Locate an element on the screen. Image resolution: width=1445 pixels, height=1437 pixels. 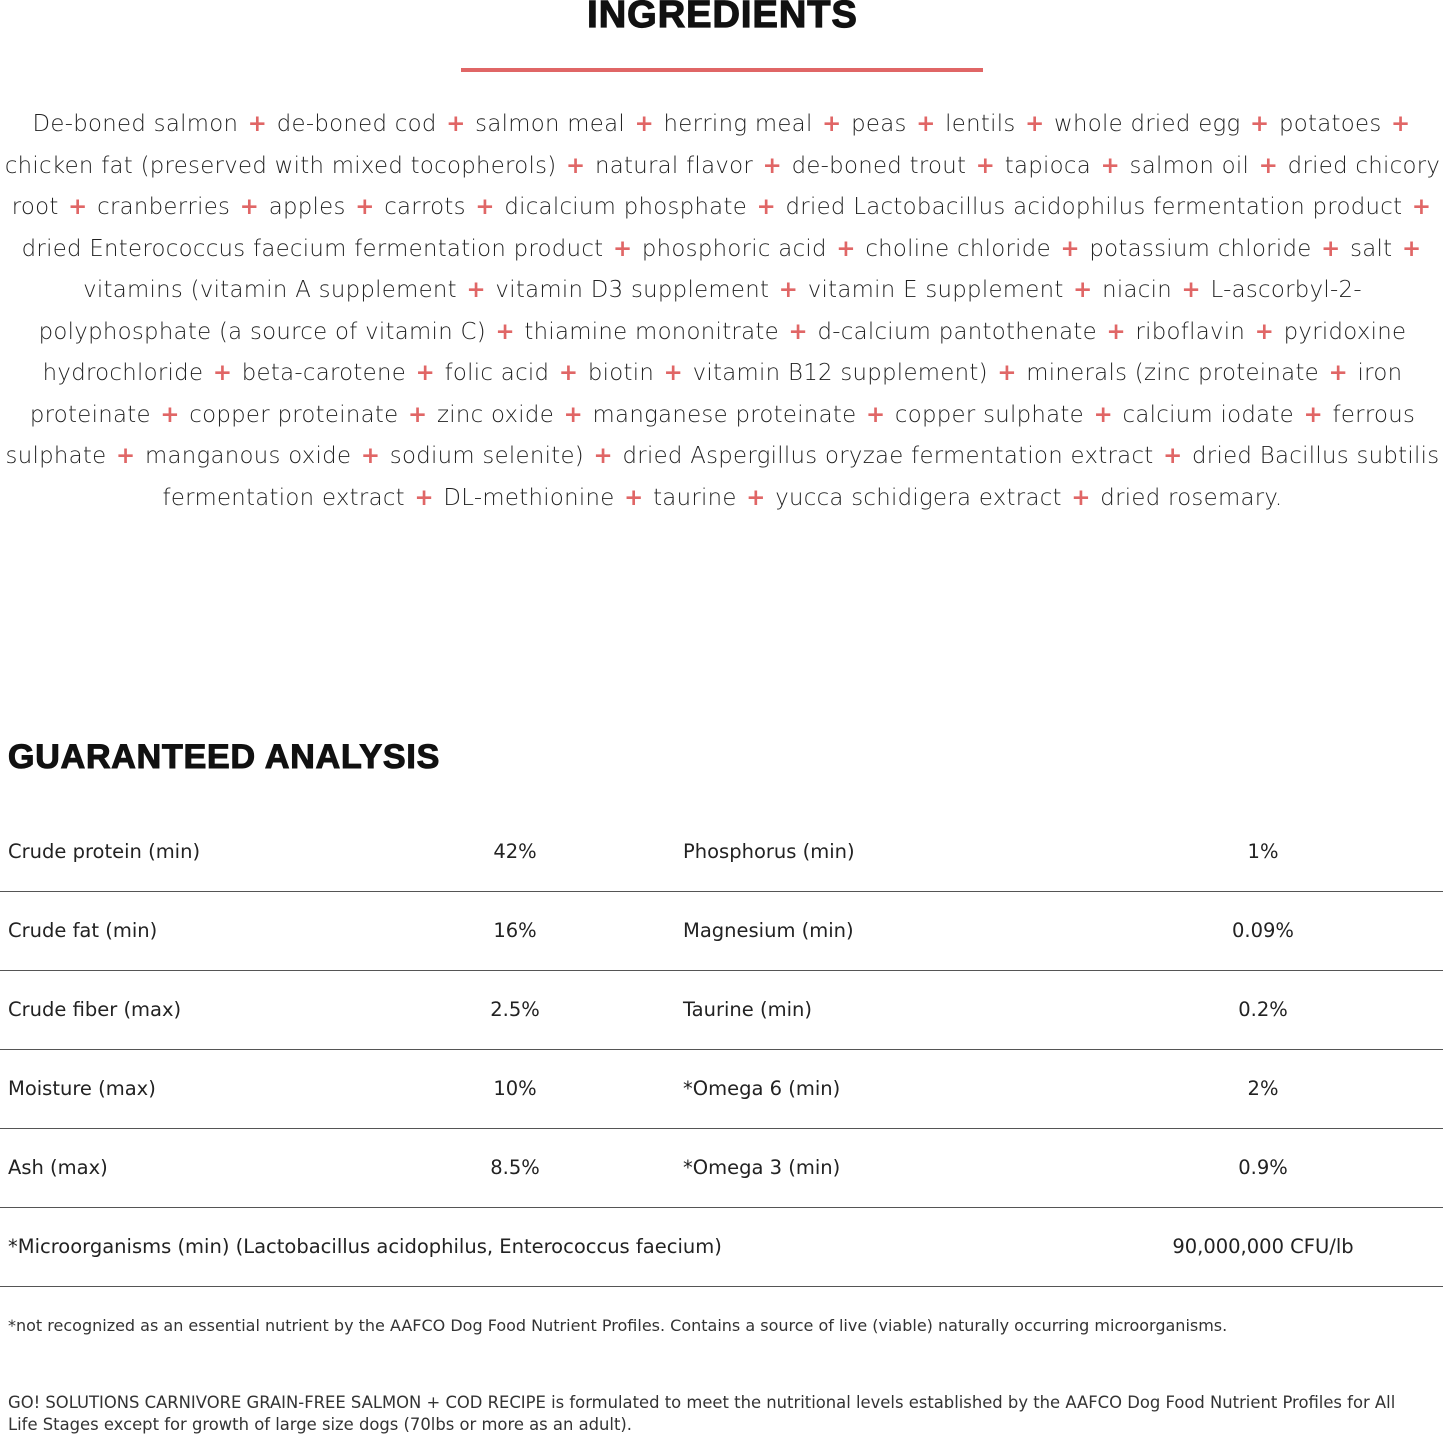
ingredients-title: INGREDIENTS is located at coordinates (722, 18).